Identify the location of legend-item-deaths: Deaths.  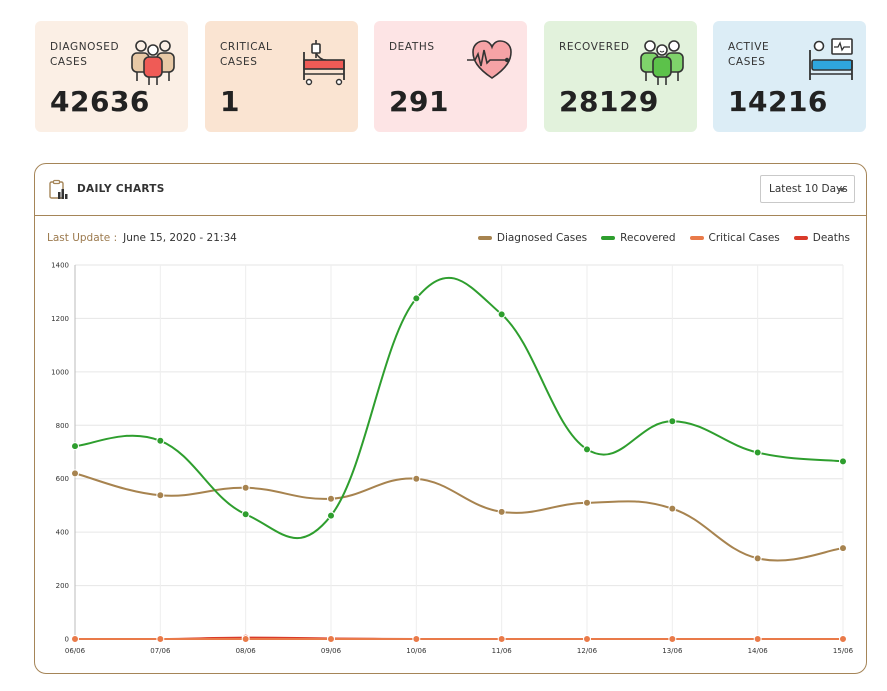
(821, 238).